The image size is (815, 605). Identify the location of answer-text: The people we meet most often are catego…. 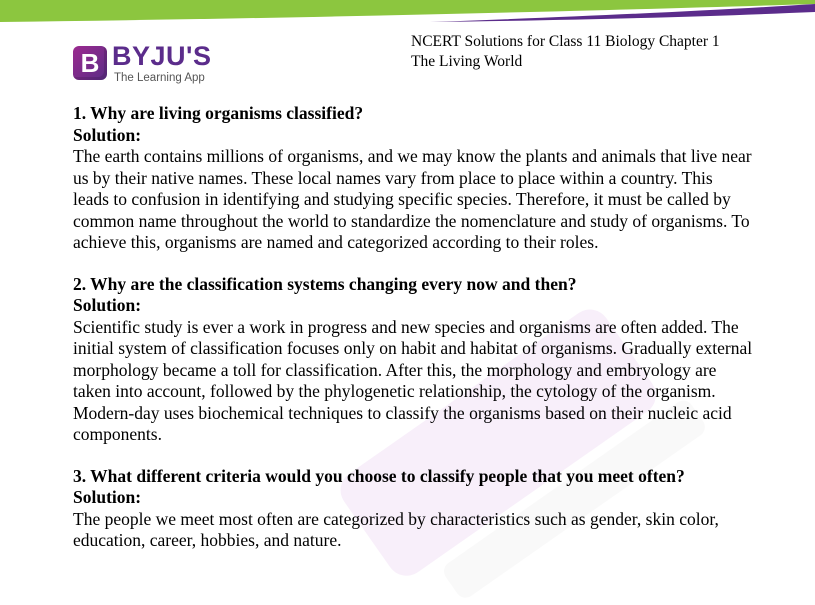
(396, 529).